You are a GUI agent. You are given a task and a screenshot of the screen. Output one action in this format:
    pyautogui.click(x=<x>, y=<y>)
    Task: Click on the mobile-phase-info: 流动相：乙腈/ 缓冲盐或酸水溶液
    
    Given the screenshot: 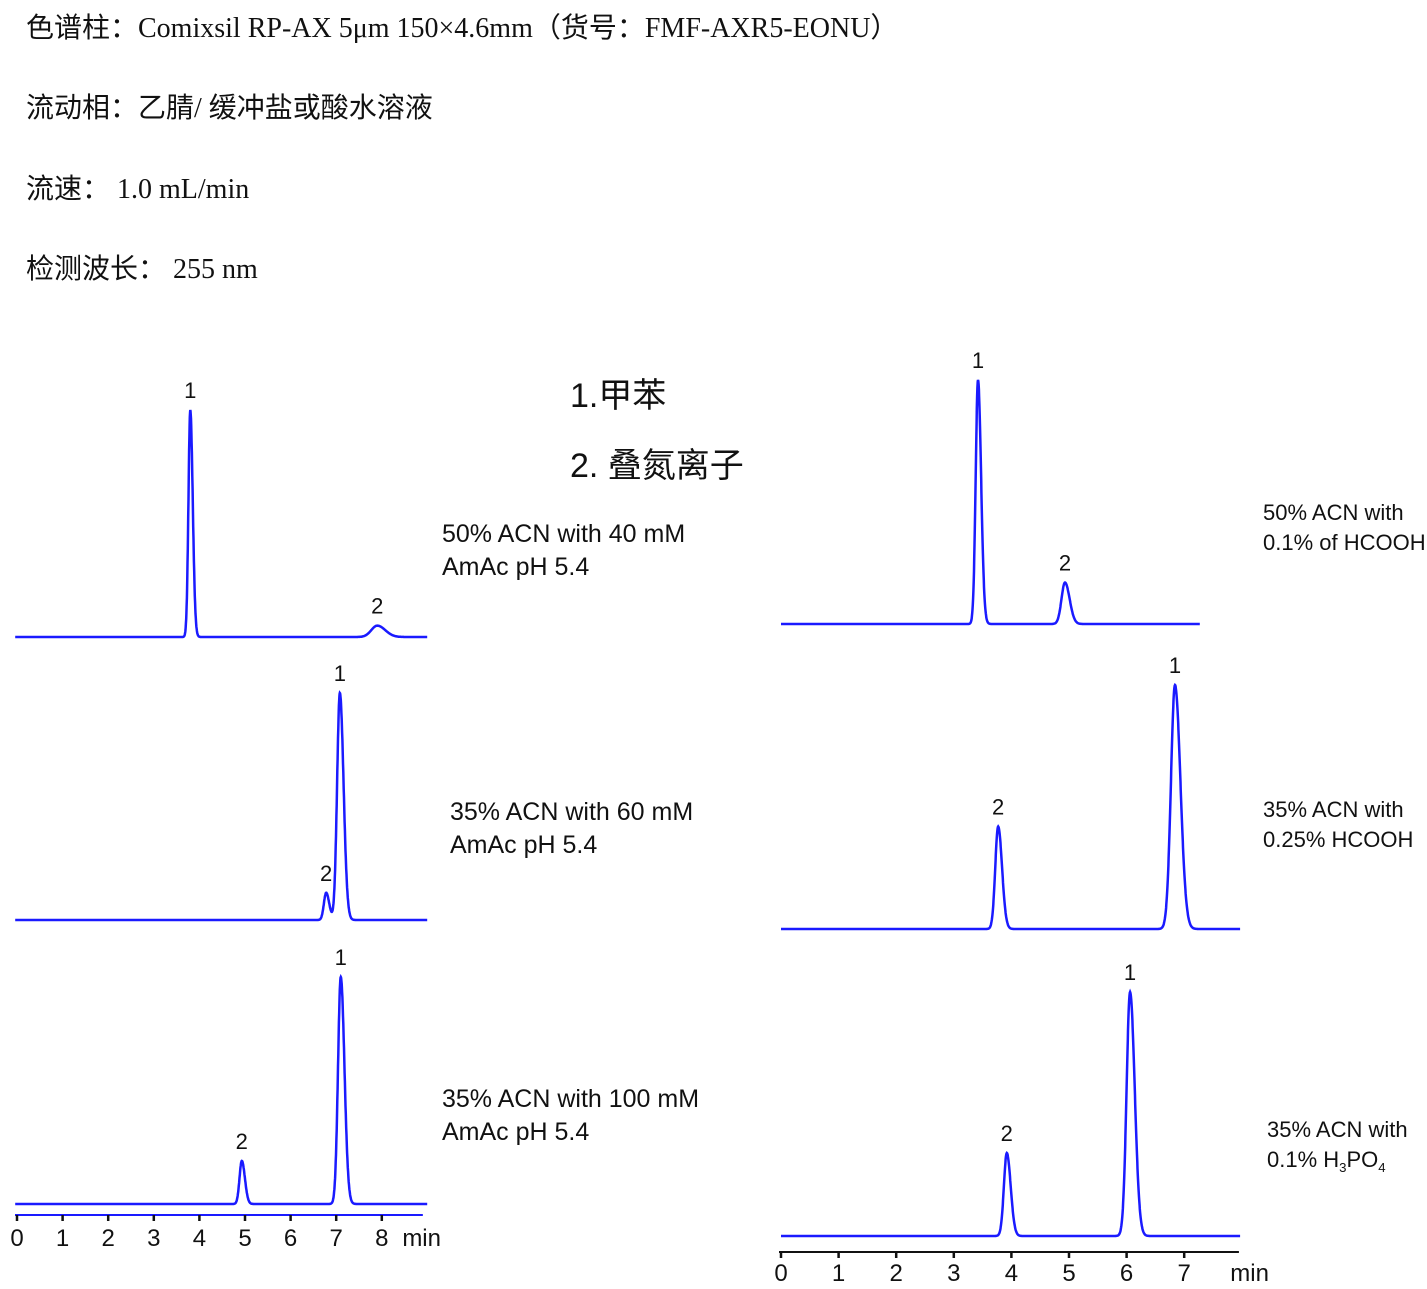 What is the action you would take?
    pyautogui.click(x=229, y=108)
    